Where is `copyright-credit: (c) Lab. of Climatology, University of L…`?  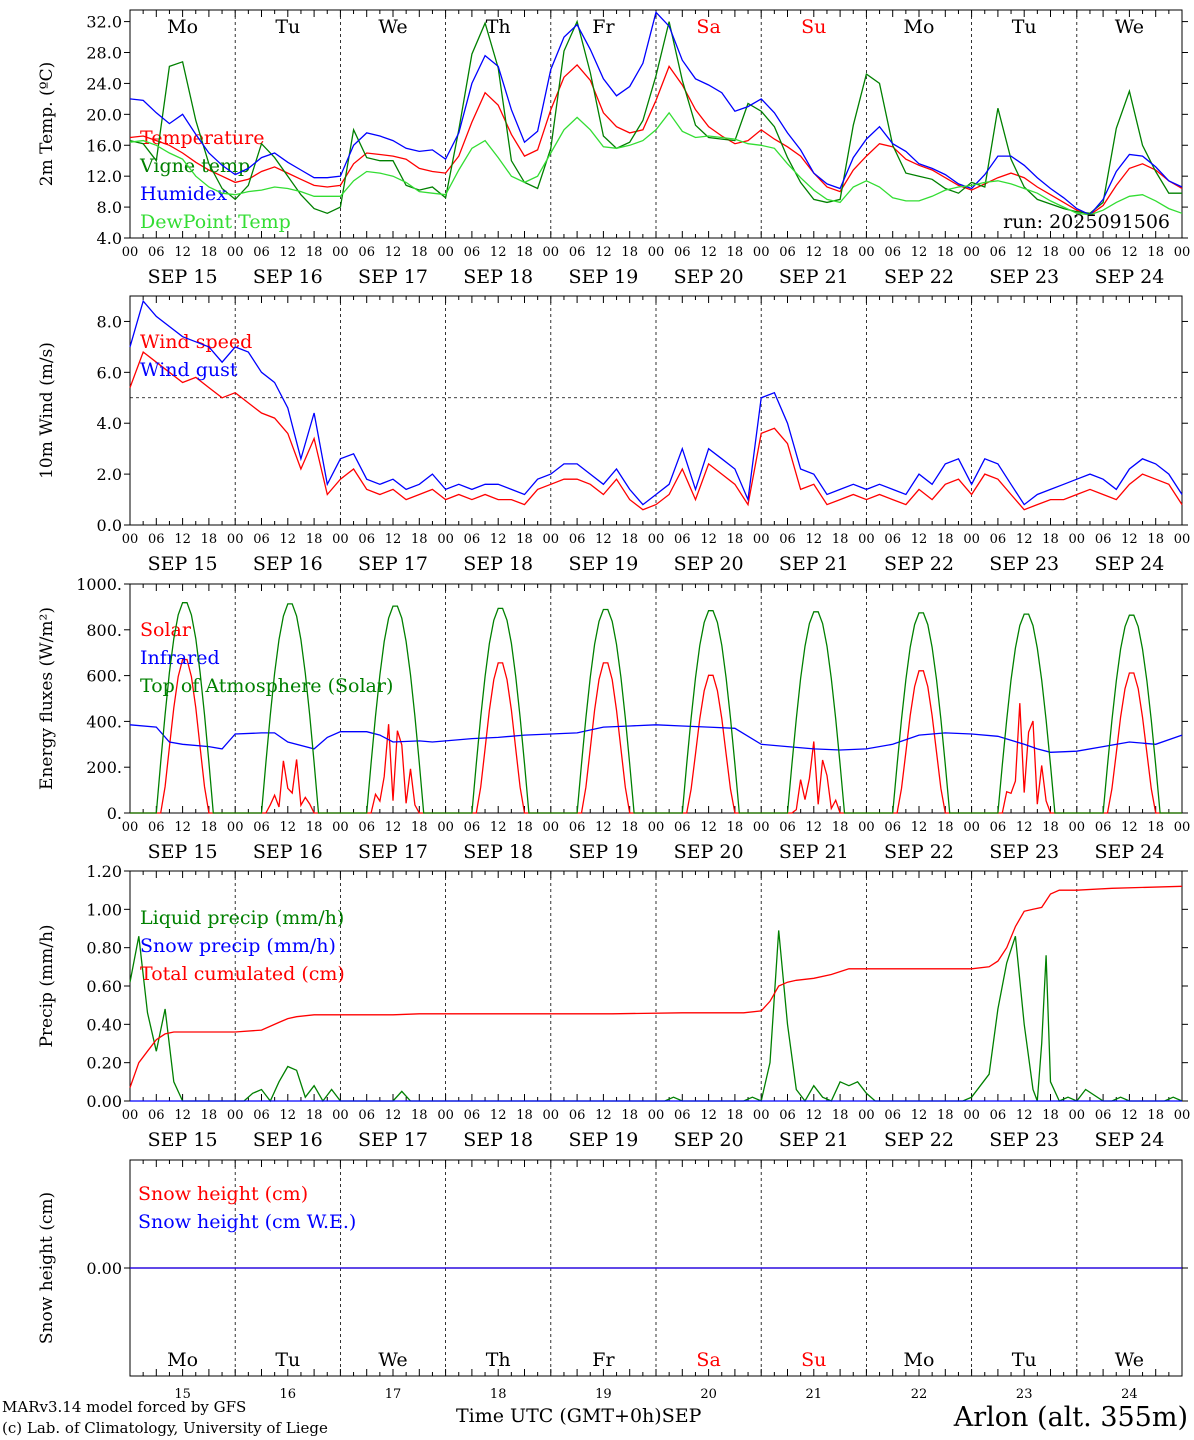
copyright-credit: (c) Lab. of Climatology, University of L… is located at coordinates (165, 1428).